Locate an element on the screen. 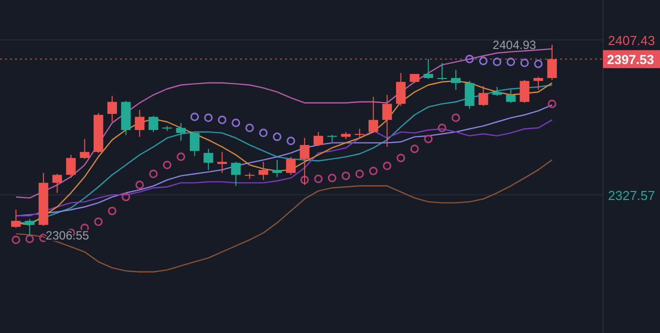  y-tick-label: 2407.43 is located at coordinates (631, 40).